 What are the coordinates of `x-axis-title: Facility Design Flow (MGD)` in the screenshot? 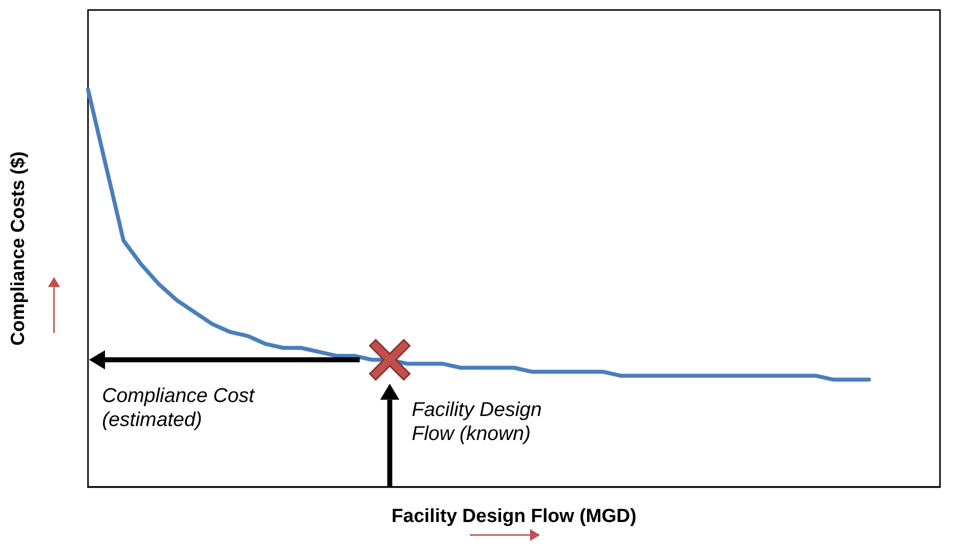 It's located at (514, 516).